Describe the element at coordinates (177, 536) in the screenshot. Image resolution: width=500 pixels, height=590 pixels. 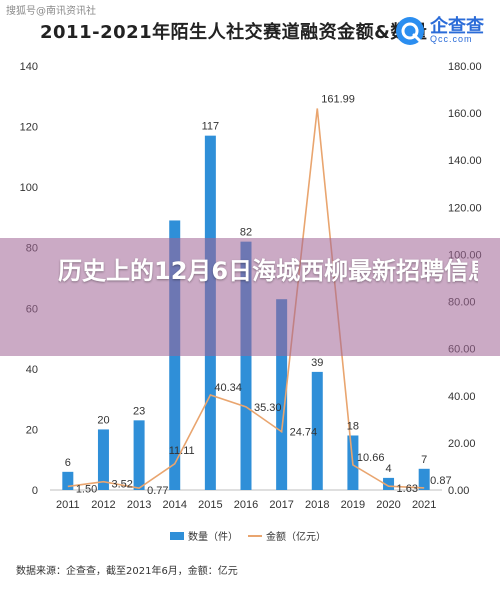
I see `legend-swatch-bar` at that location.